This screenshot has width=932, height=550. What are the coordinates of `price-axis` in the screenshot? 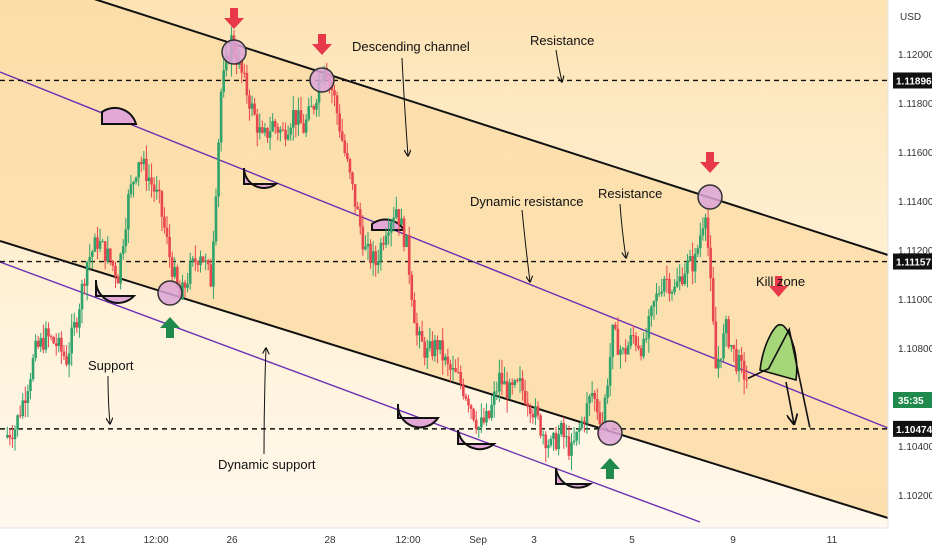 It's located at (910, 275).